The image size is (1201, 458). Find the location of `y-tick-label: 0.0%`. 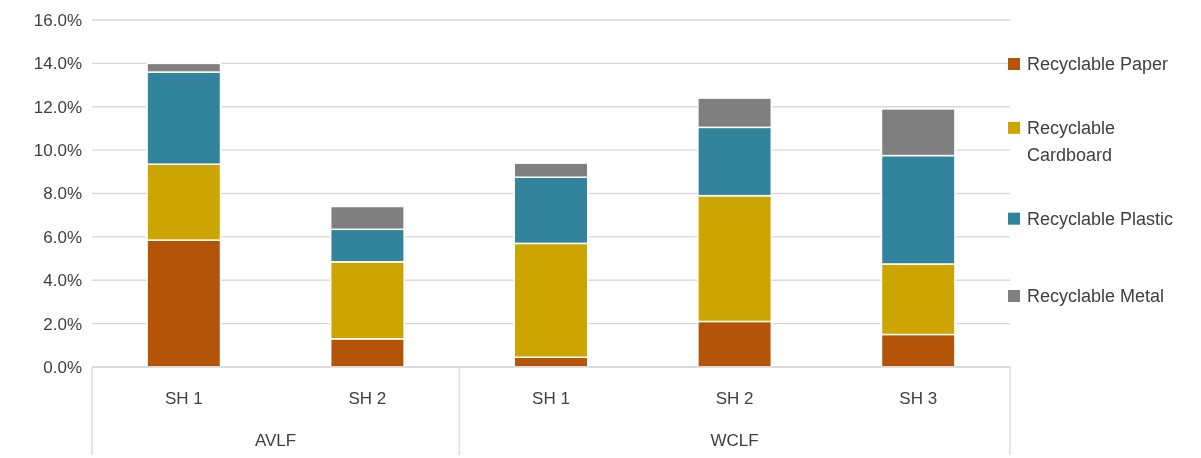

y-tick-label: 0.0% is located at coordinates (62, 367).